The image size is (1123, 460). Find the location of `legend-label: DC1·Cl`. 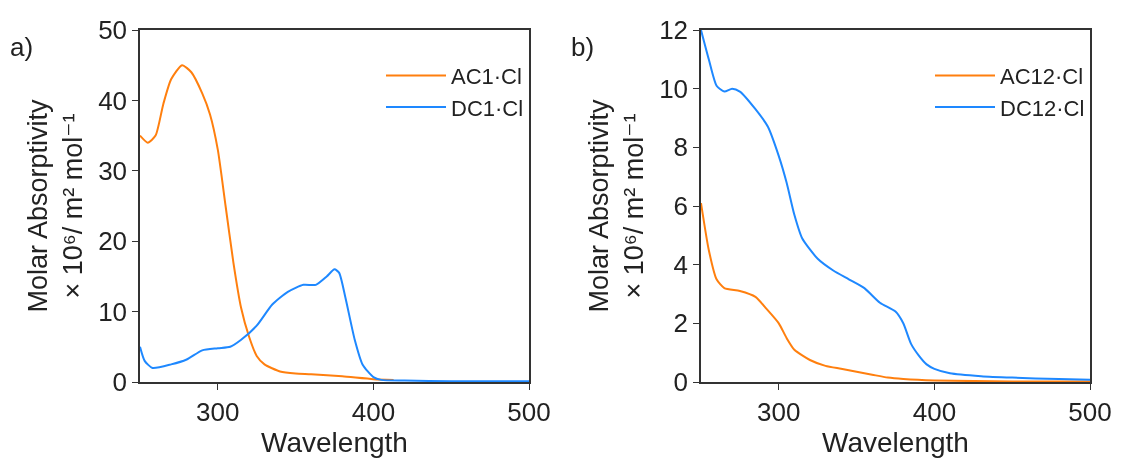

legend-label: DC1·Cl is located at coordinates (487, 108).